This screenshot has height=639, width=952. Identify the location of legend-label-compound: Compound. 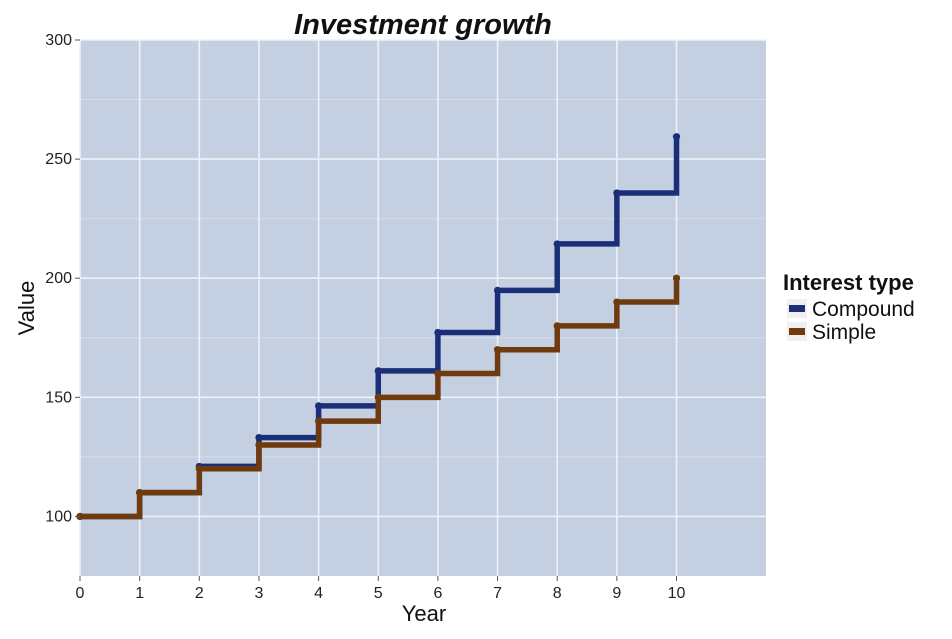
(863, 309).